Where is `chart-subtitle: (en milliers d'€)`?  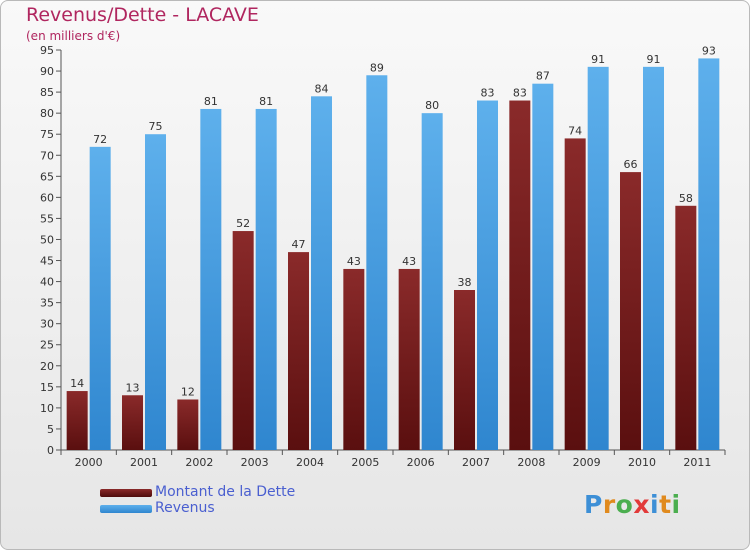 chart-subtitle: (en milliers d'€) is located at coordinates (73, 36).